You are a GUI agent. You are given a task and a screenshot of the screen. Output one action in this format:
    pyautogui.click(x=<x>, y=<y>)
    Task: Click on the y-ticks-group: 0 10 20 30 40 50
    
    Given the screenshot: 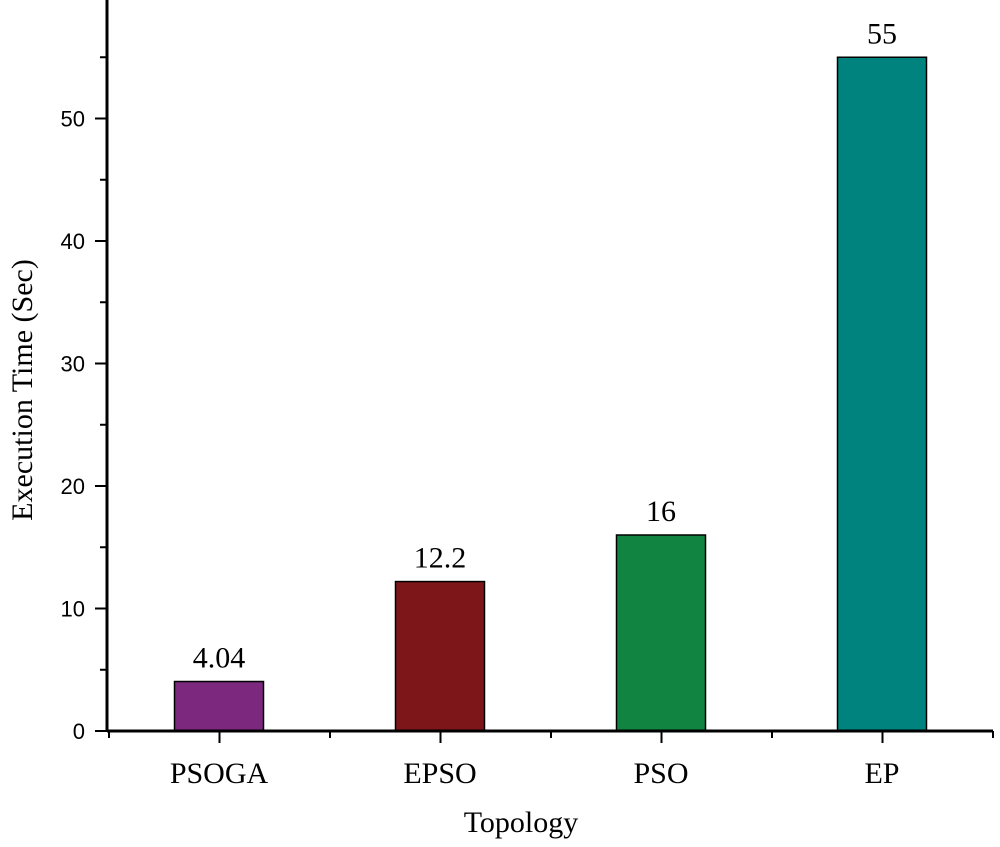 What is the action you would take?
    pyautogui.click(x=84, y=400)
    